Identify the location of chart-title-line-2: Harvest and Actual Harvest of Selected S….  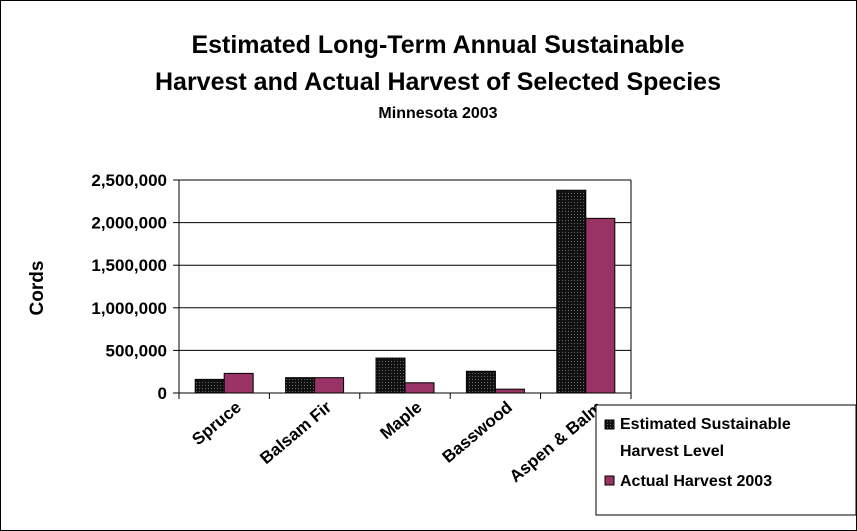
(438, 82).